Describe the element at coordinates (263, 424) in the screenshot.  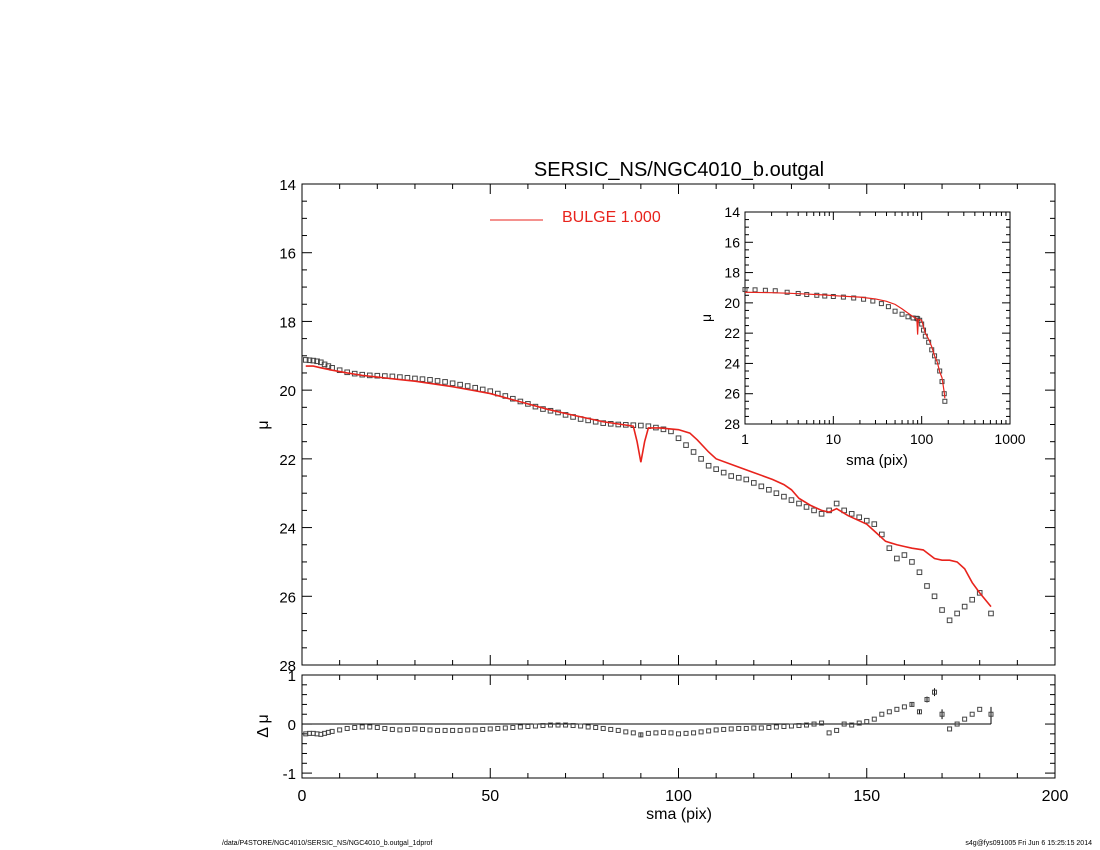
I see `main-y-axis-label: μ` at that location.